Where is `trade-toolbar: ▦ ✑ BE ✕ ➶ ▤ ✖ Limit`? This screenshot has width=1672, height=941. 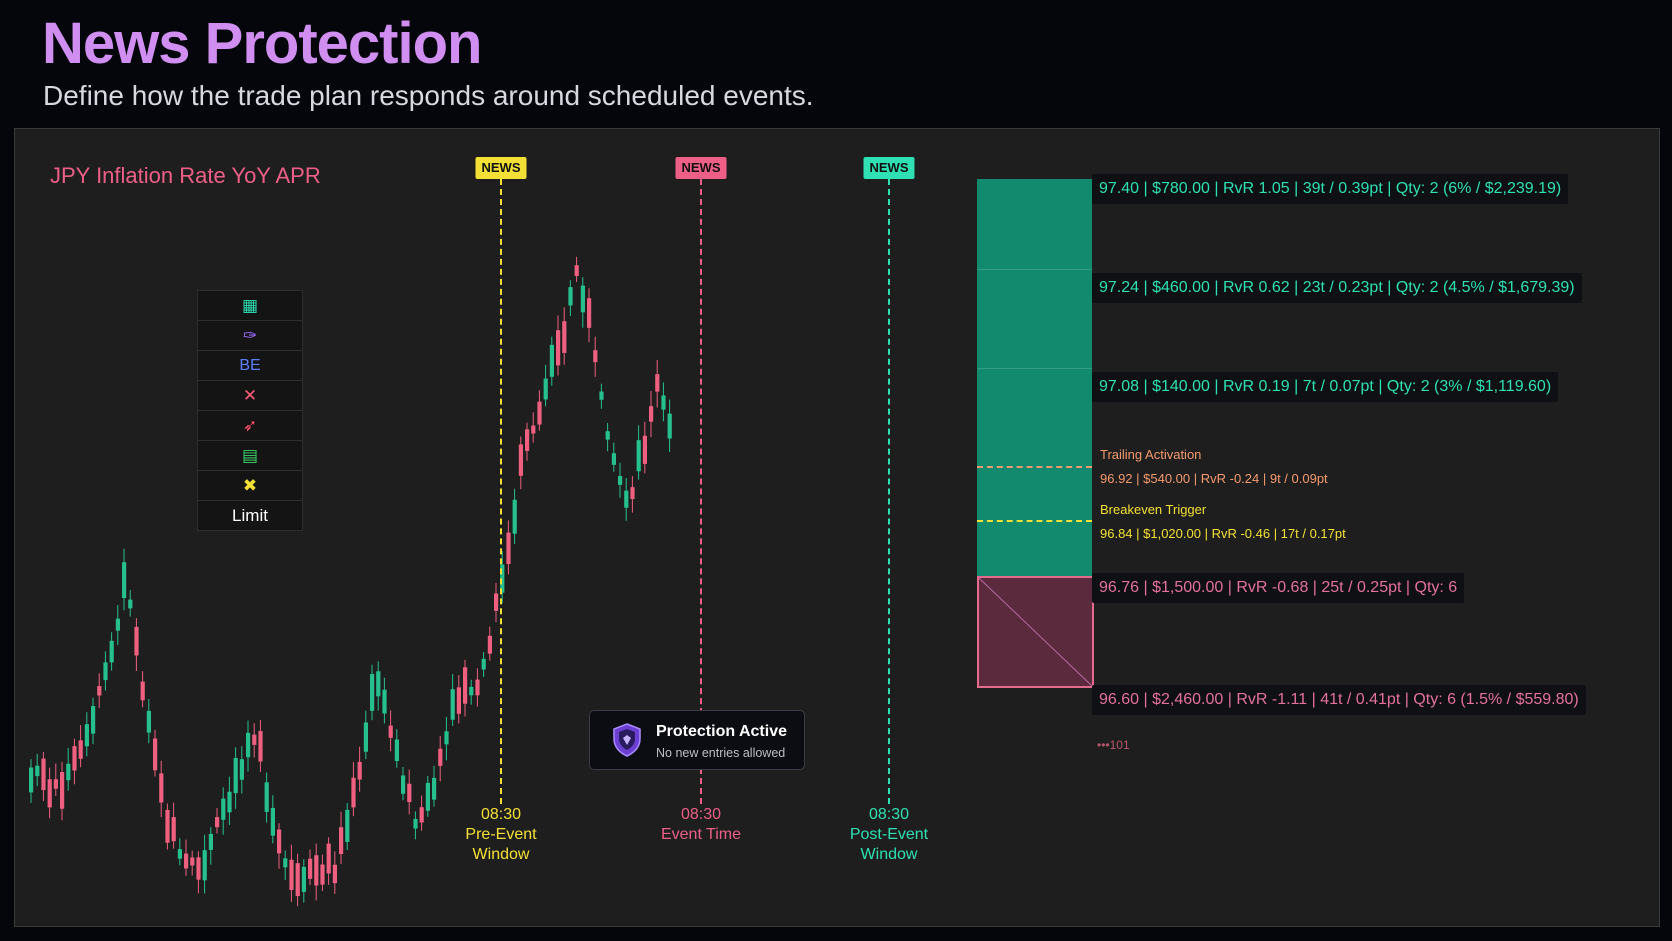 trade-toolbar: ▦ ✑ BE ✕ ➶ ▤ ✖ Limit is located at coordinates (250, 410).